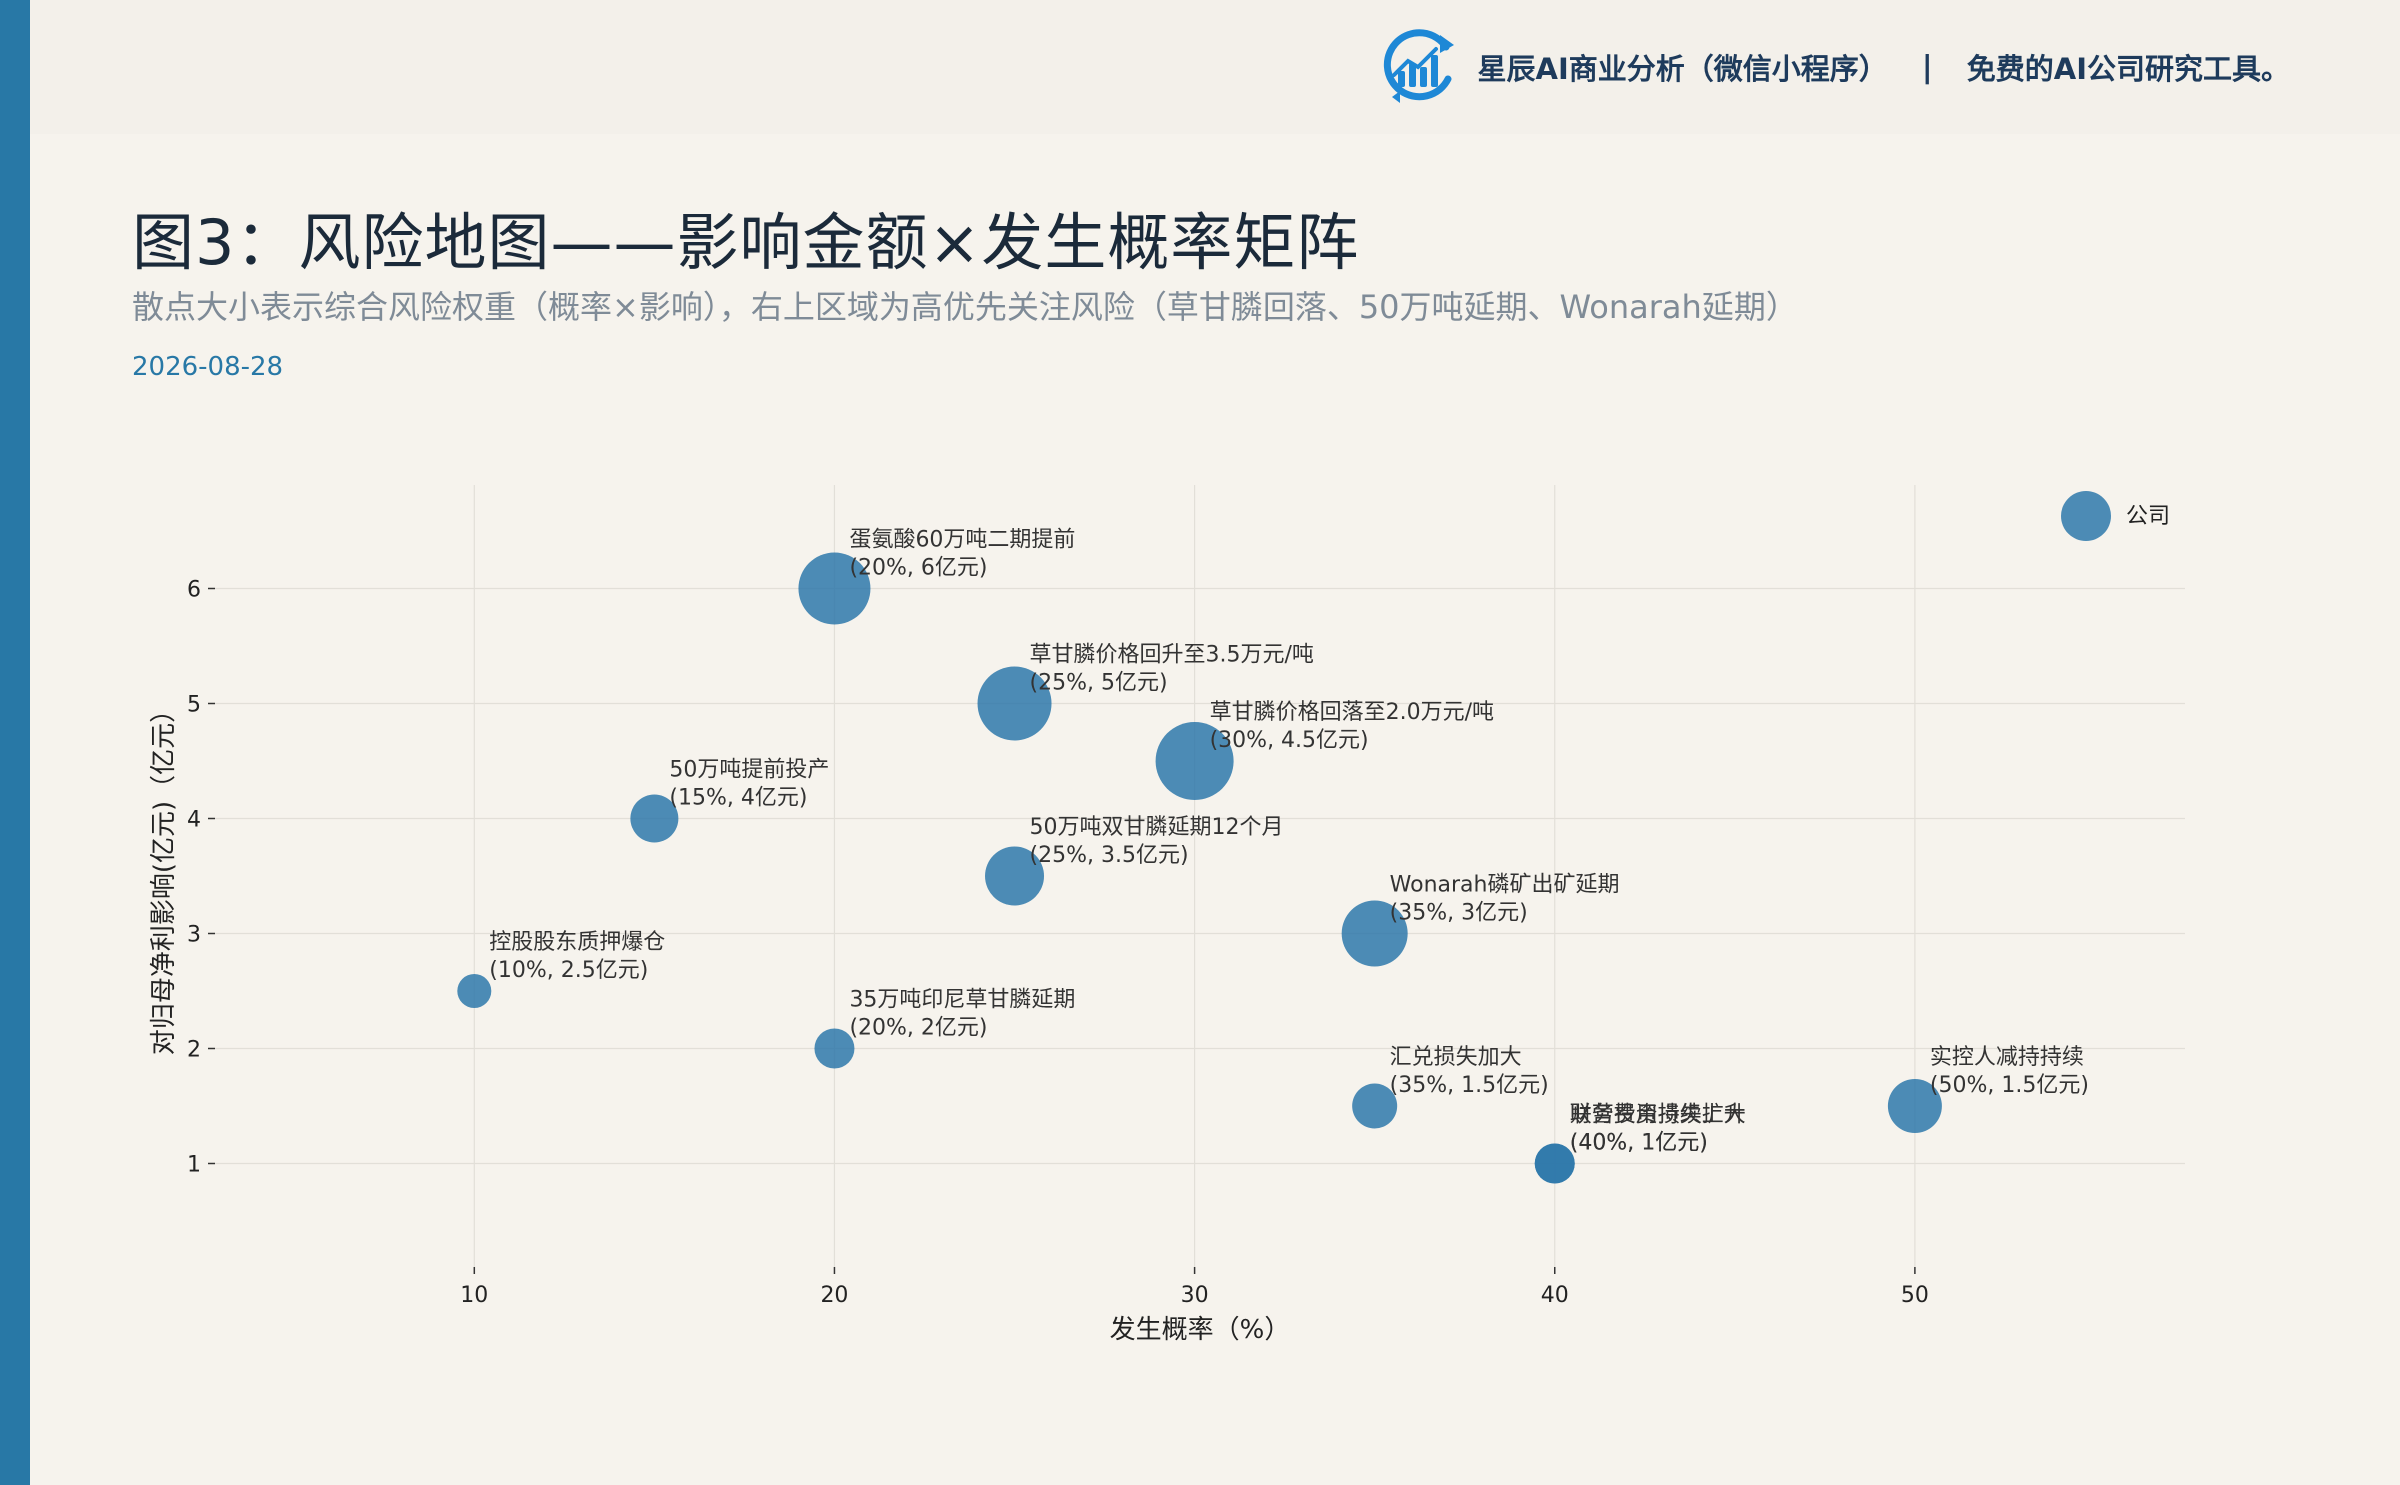 This screenshot has width=2400, height=1485. What do you see at coordinates (164, 876) in the screenshot?
I see `y-axis-label: 对归母净利影响(亿元)（亿元）` at bounding box center [164, 876].